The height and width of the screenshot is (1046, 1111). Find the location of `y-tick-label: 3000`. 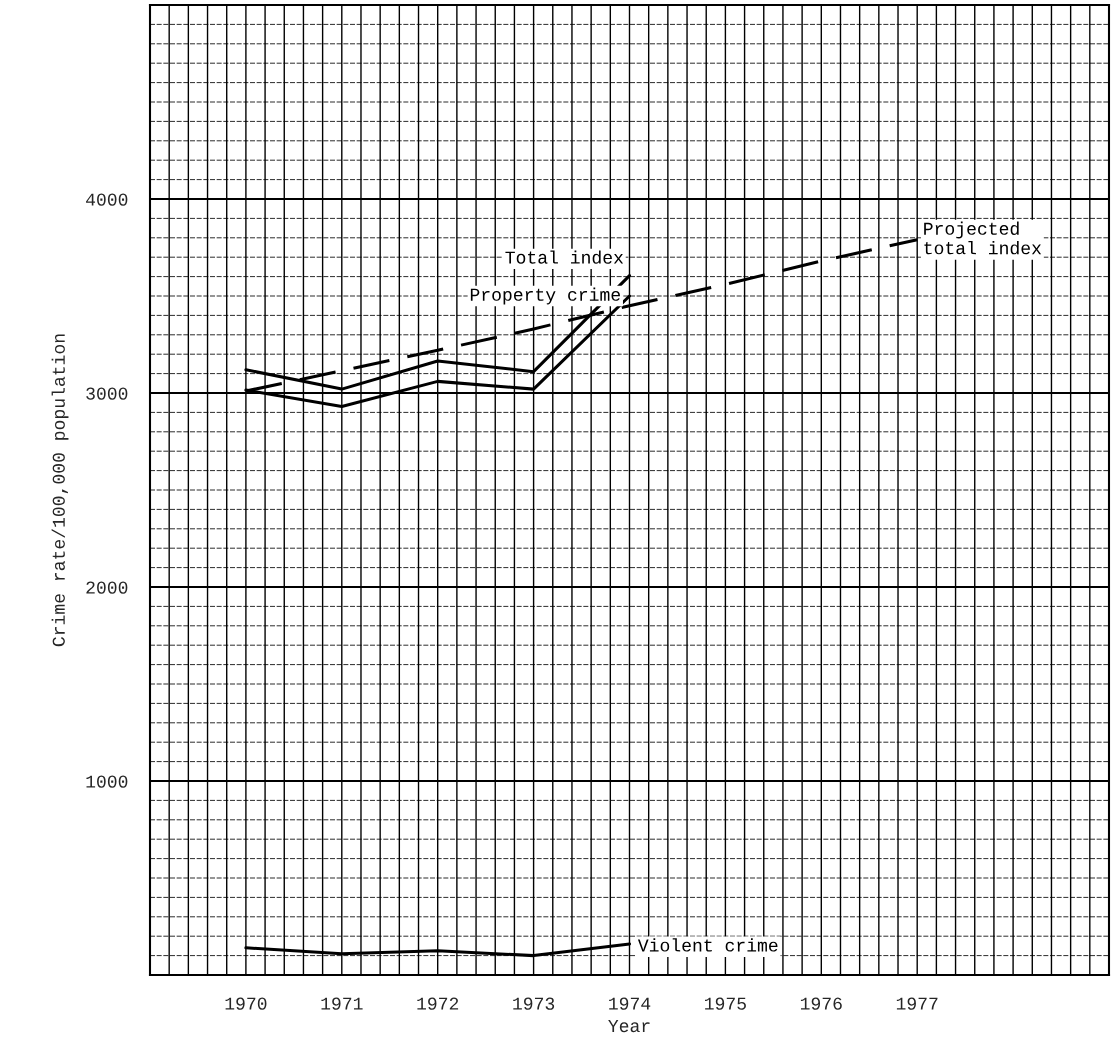

y-tick-label: 3000 is located at coordinates (107, 393).